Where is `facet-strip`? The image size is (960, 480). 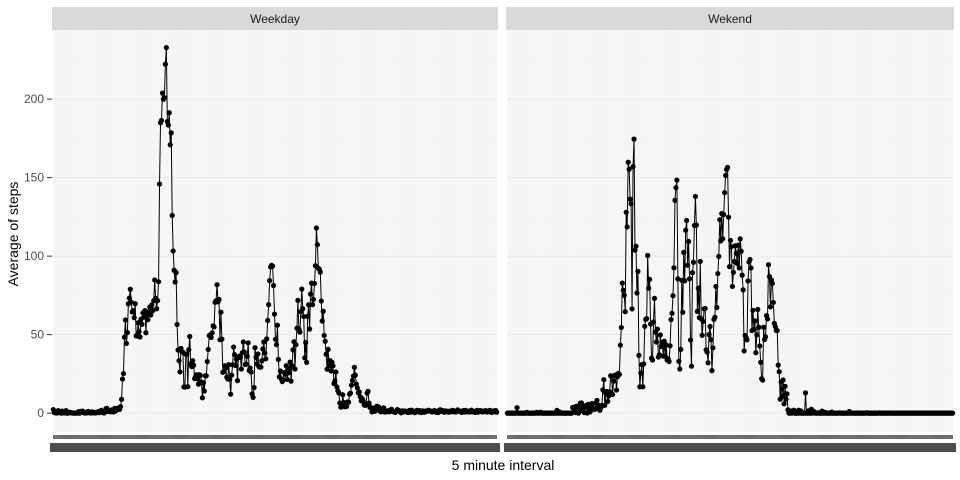
facet-strip is located at coordinates (730, 18).